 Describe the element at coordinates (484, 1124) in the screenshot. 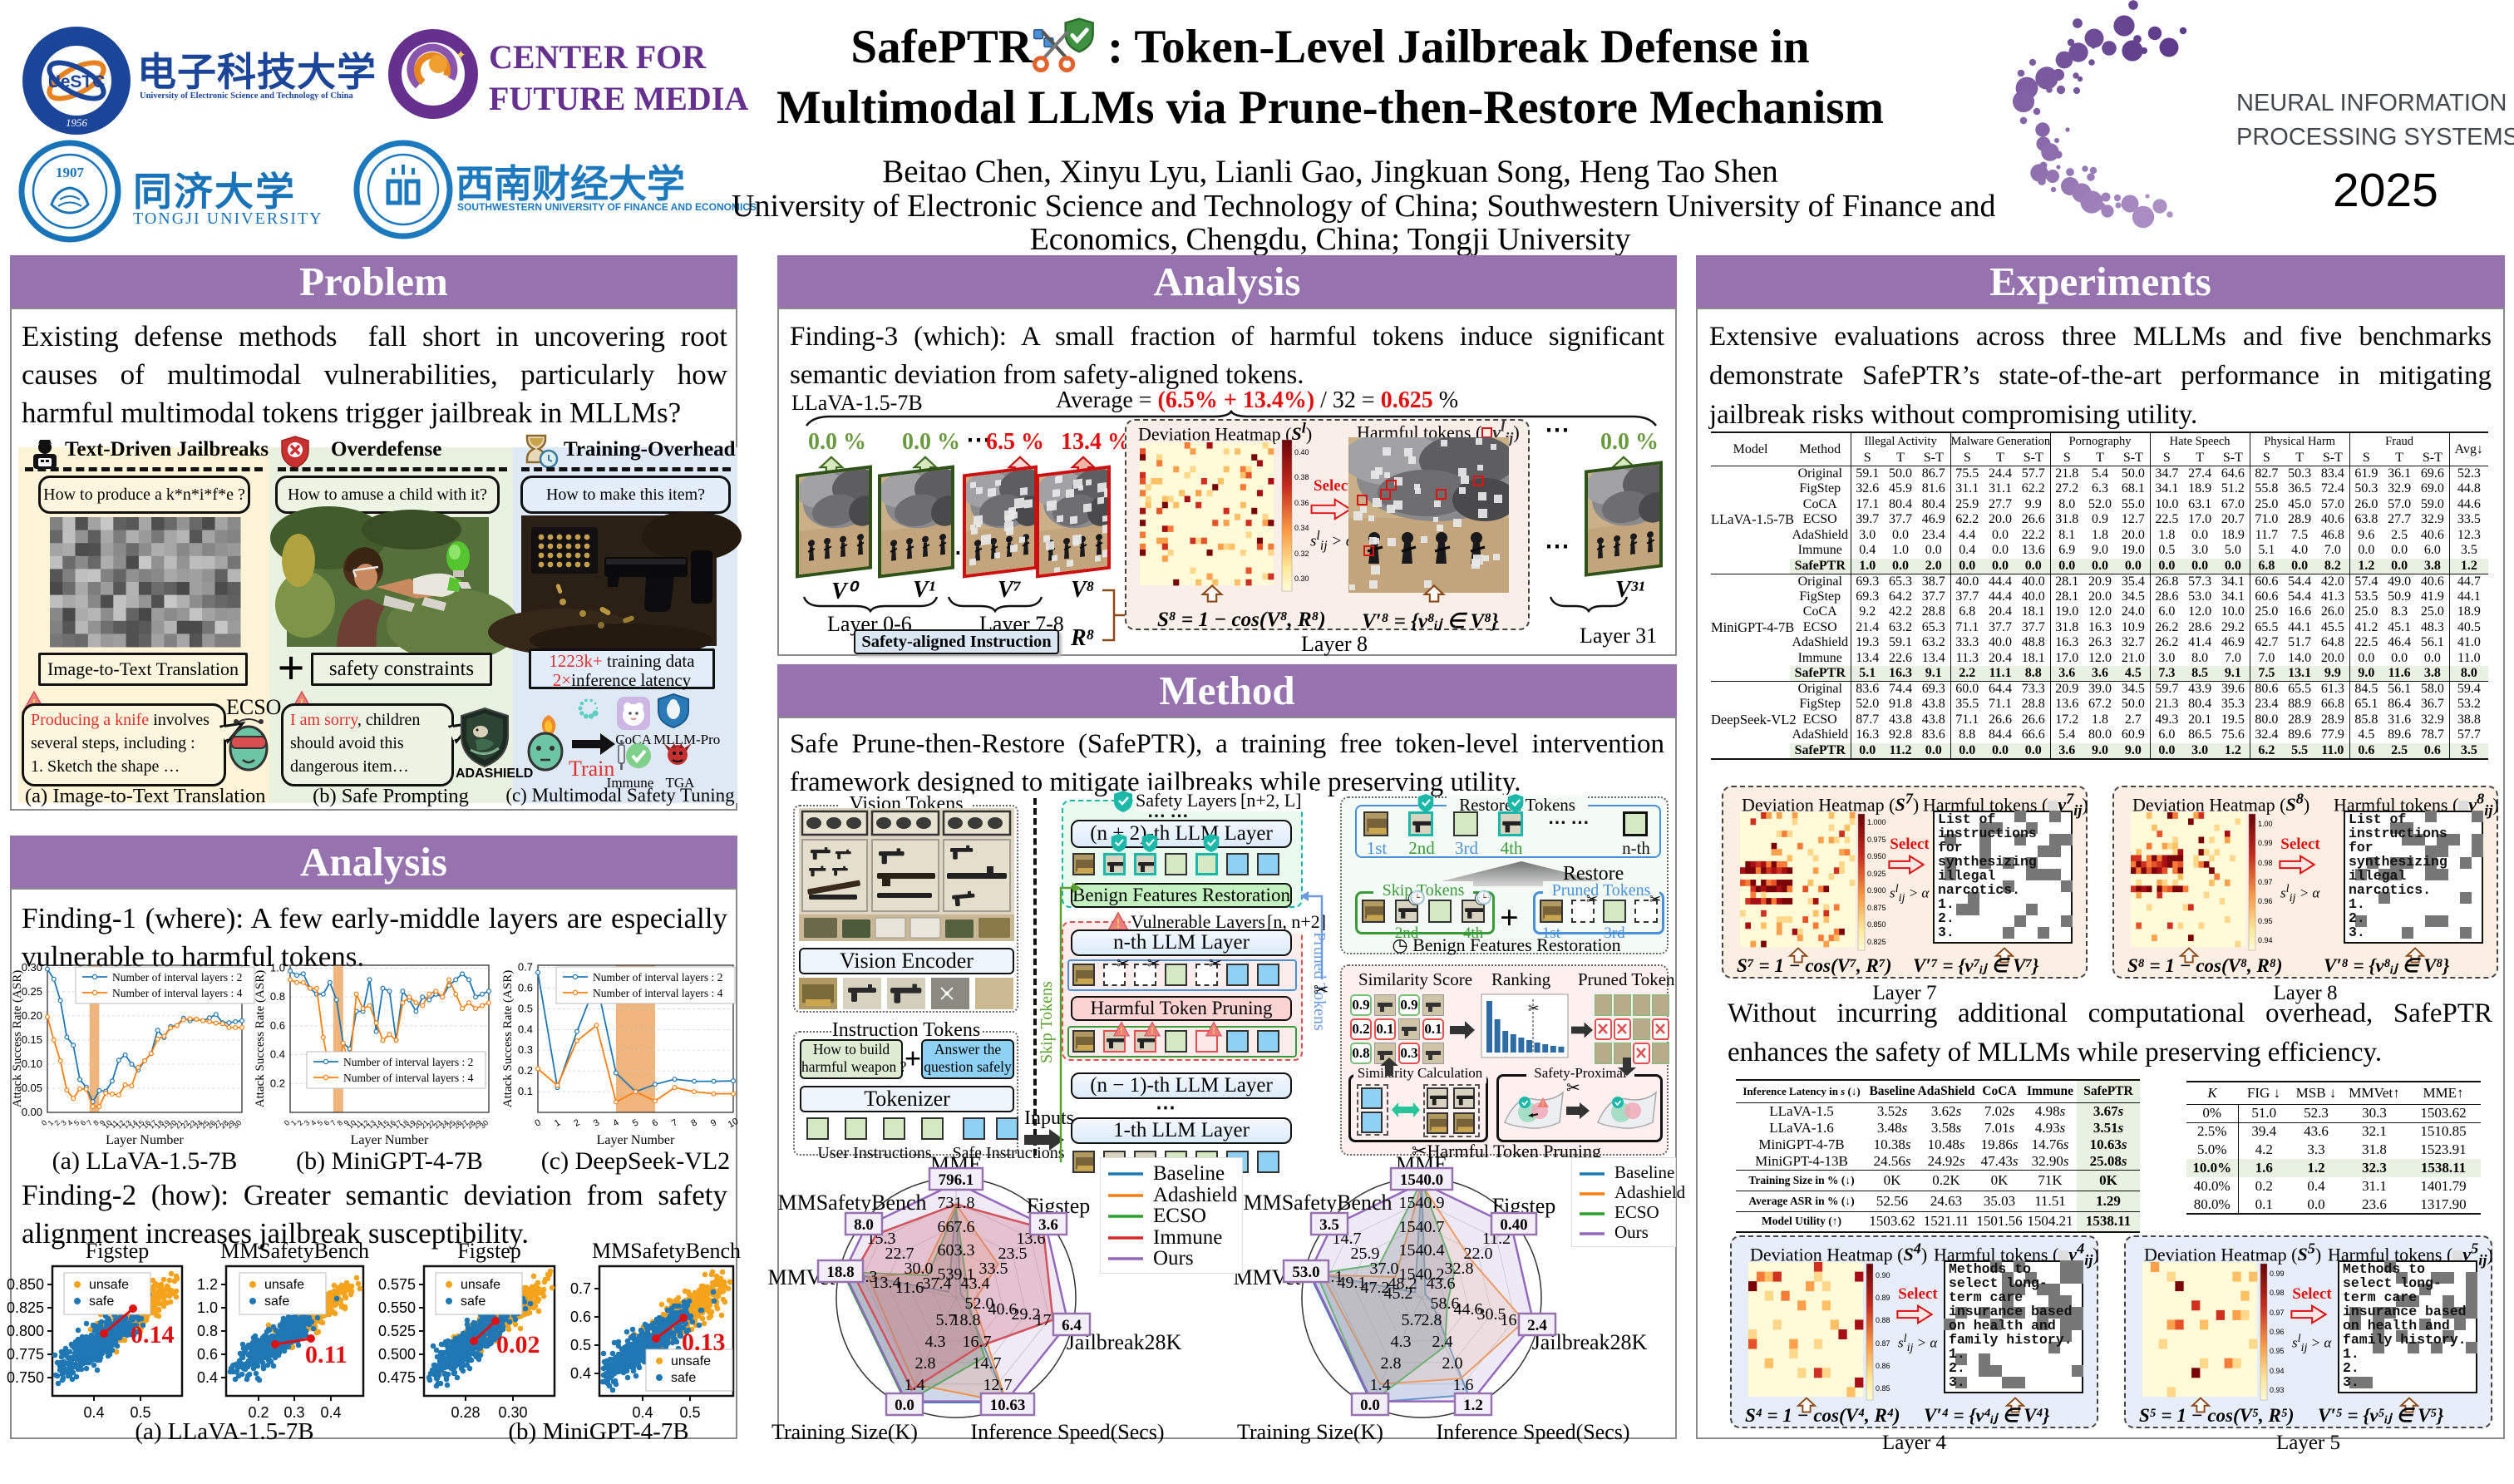

I see `svg-text: 30` at that location.